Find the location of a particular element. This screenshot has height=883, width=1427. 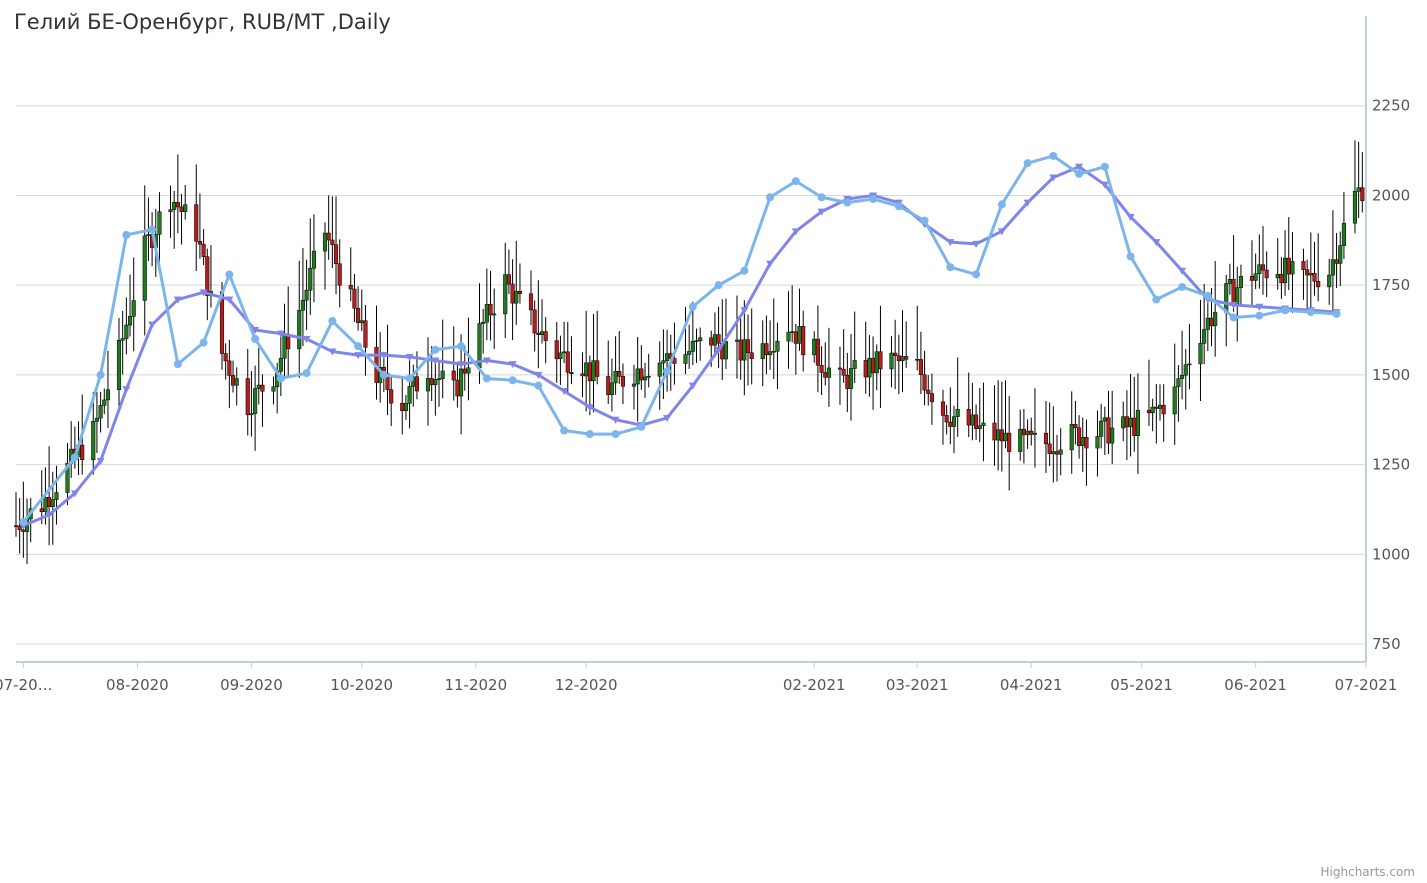

chart-title: Гелий БЕ-Оренбург, RUB/MT ,Daily is located at coordinates (202, 22).